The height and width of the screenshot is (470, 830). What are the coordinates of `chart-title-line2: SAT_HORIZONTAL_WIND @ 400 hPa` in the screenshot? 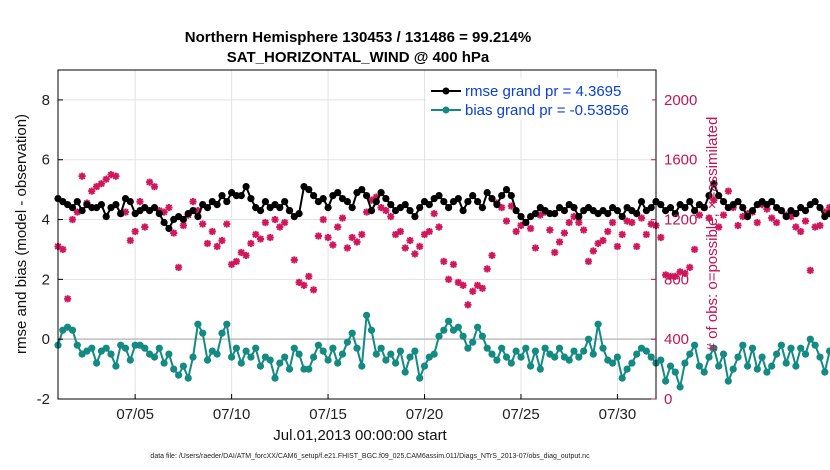 It's located at (358, 57).